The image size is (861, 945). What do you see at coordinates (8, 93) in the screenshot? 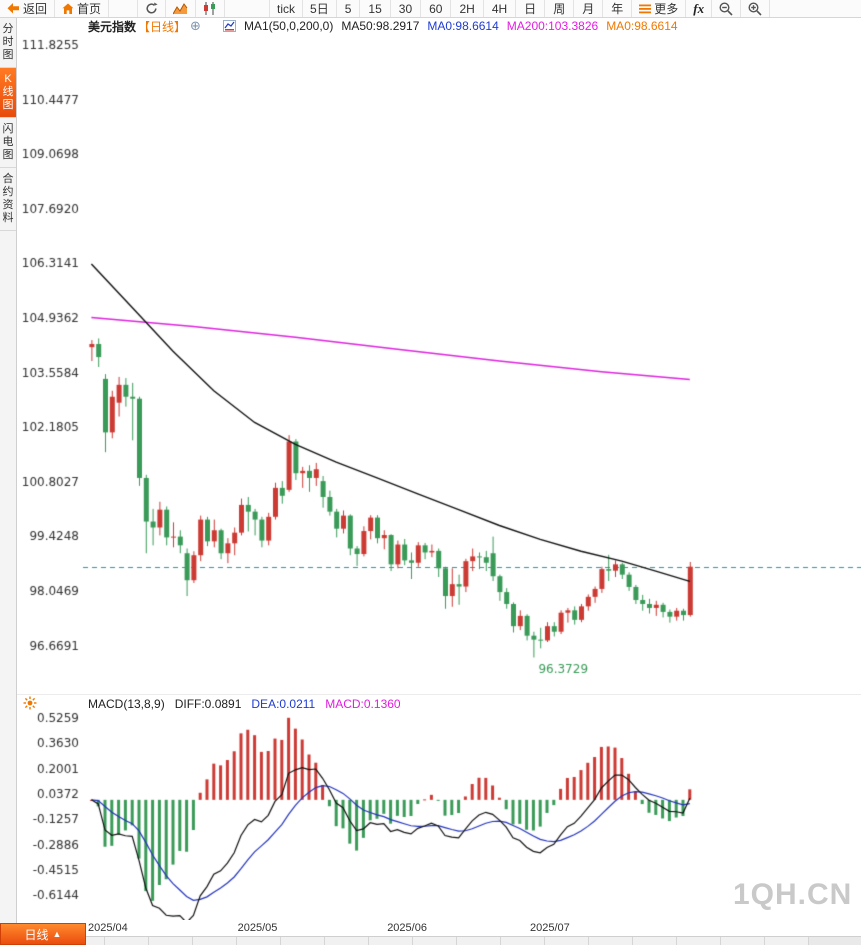
I see `sidebar-item-1: K线图` at bounding box center [8, 93].